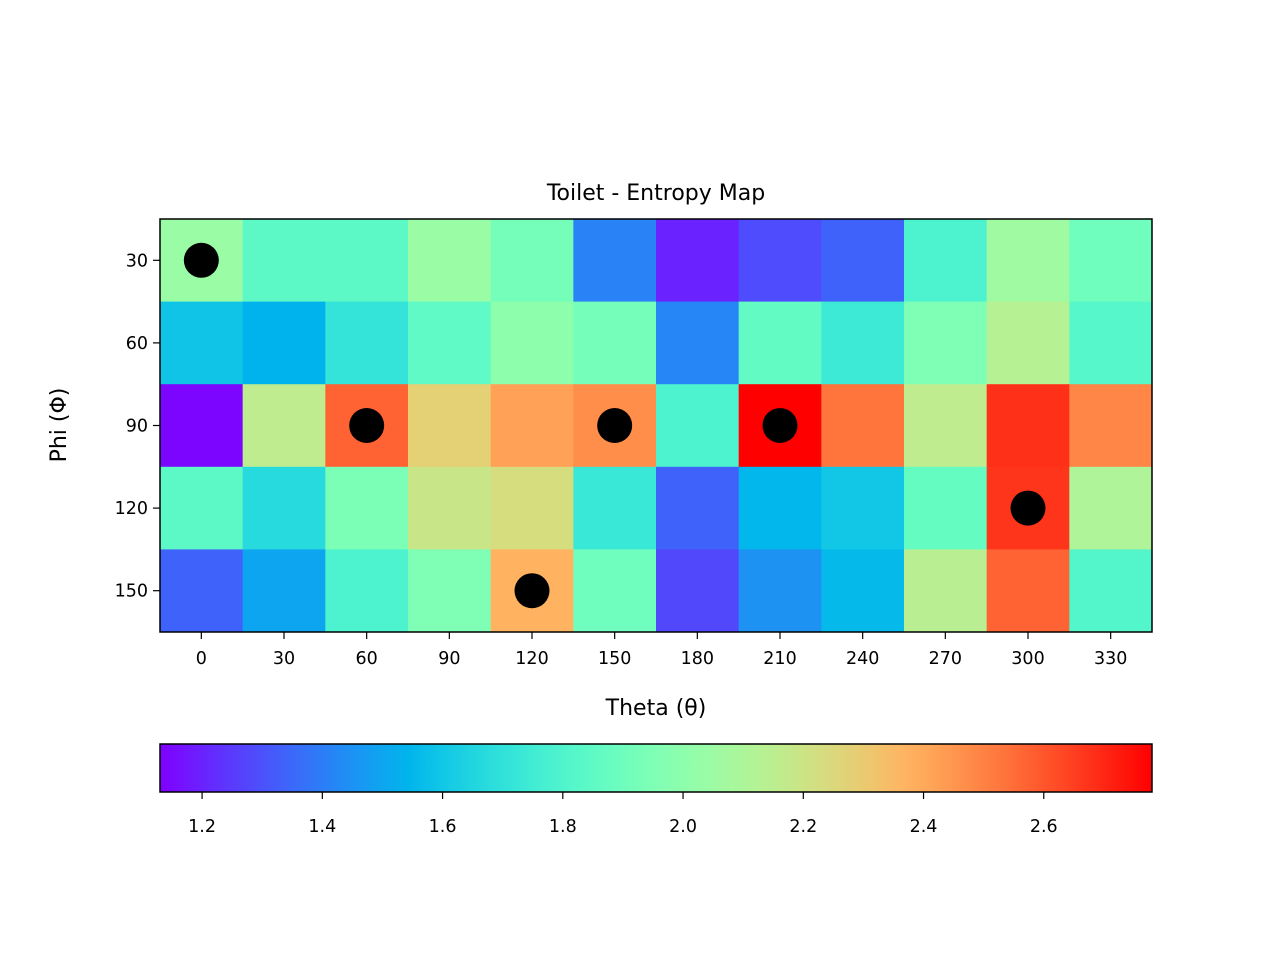 The image size is (1280, 960). I want to click on colorbar-tick-label: 1.2, so click(202, 827).